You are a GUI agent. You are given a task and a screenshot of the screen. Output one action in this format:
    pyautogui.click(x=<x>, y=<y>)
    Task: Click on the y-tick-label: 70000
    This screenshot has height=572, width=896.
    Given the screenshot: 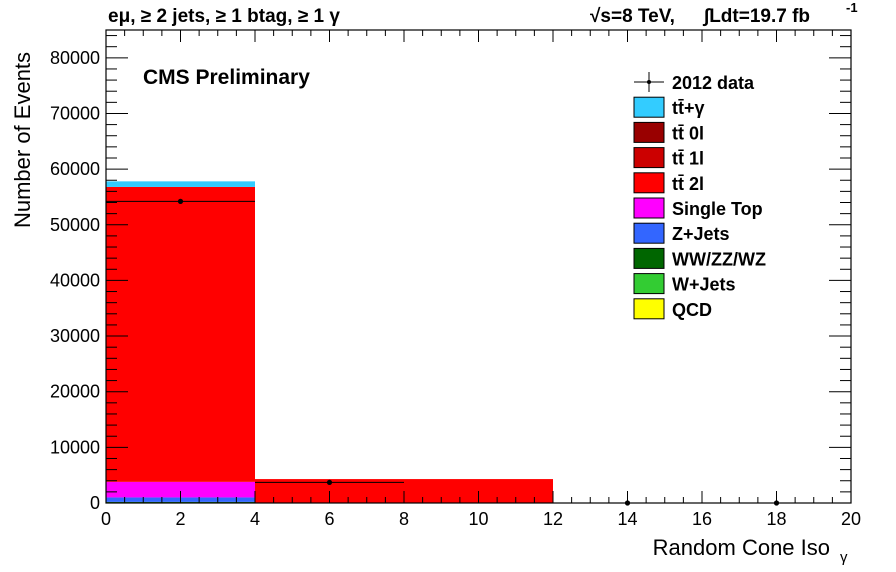 What is the action you would take?
    pyautogui.click(x=75, y=113)
    